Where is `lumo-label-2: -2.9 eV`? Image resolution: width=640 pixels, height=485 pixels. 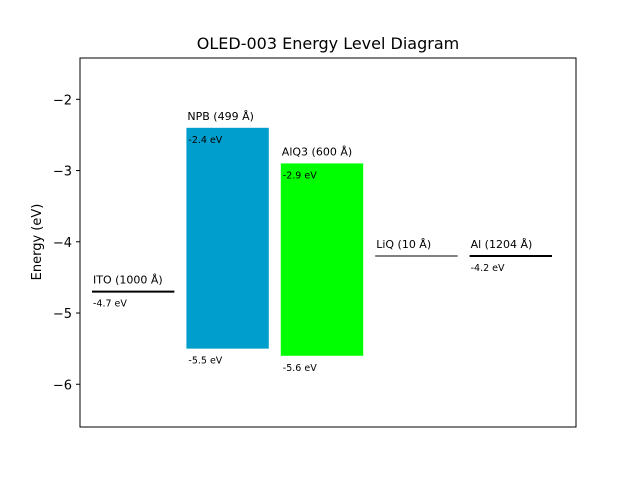 lumo-label-2: -2.9 eV is located at coordinates (300, 175).